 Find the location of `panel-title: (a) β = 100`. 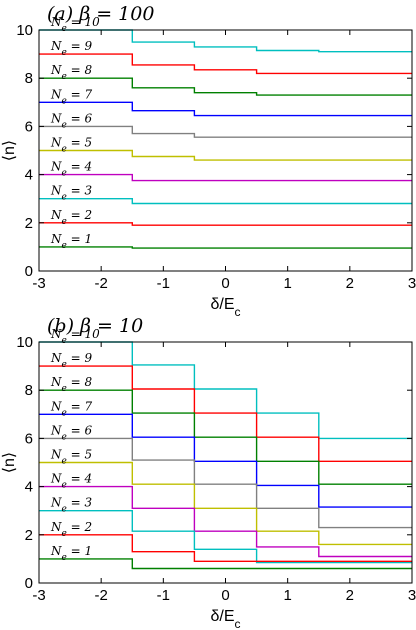

panel-title: (a) β = 100 is located at coordinates (100, 14).